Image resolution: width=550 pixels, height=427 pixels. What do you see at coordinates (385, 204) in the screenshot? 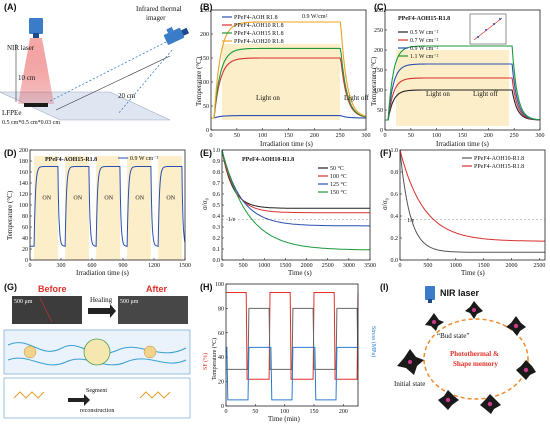
I see `y-axis-label: σ/σ₀` at bounding box center [385, 204].